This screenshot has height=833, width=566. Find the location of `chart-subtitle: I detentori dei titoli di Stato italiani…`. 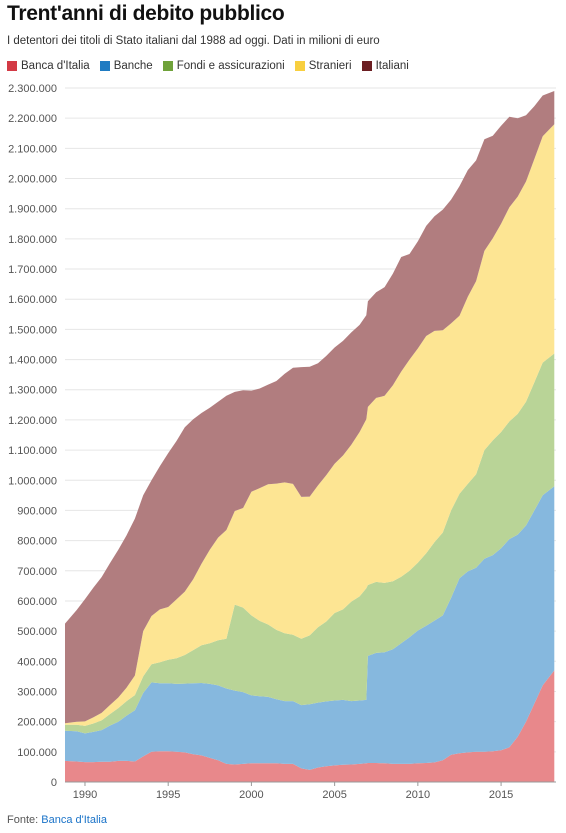

chart-subtitle: I detentori dei titoli di Stato italiani… is located at coordinates (193, 41).